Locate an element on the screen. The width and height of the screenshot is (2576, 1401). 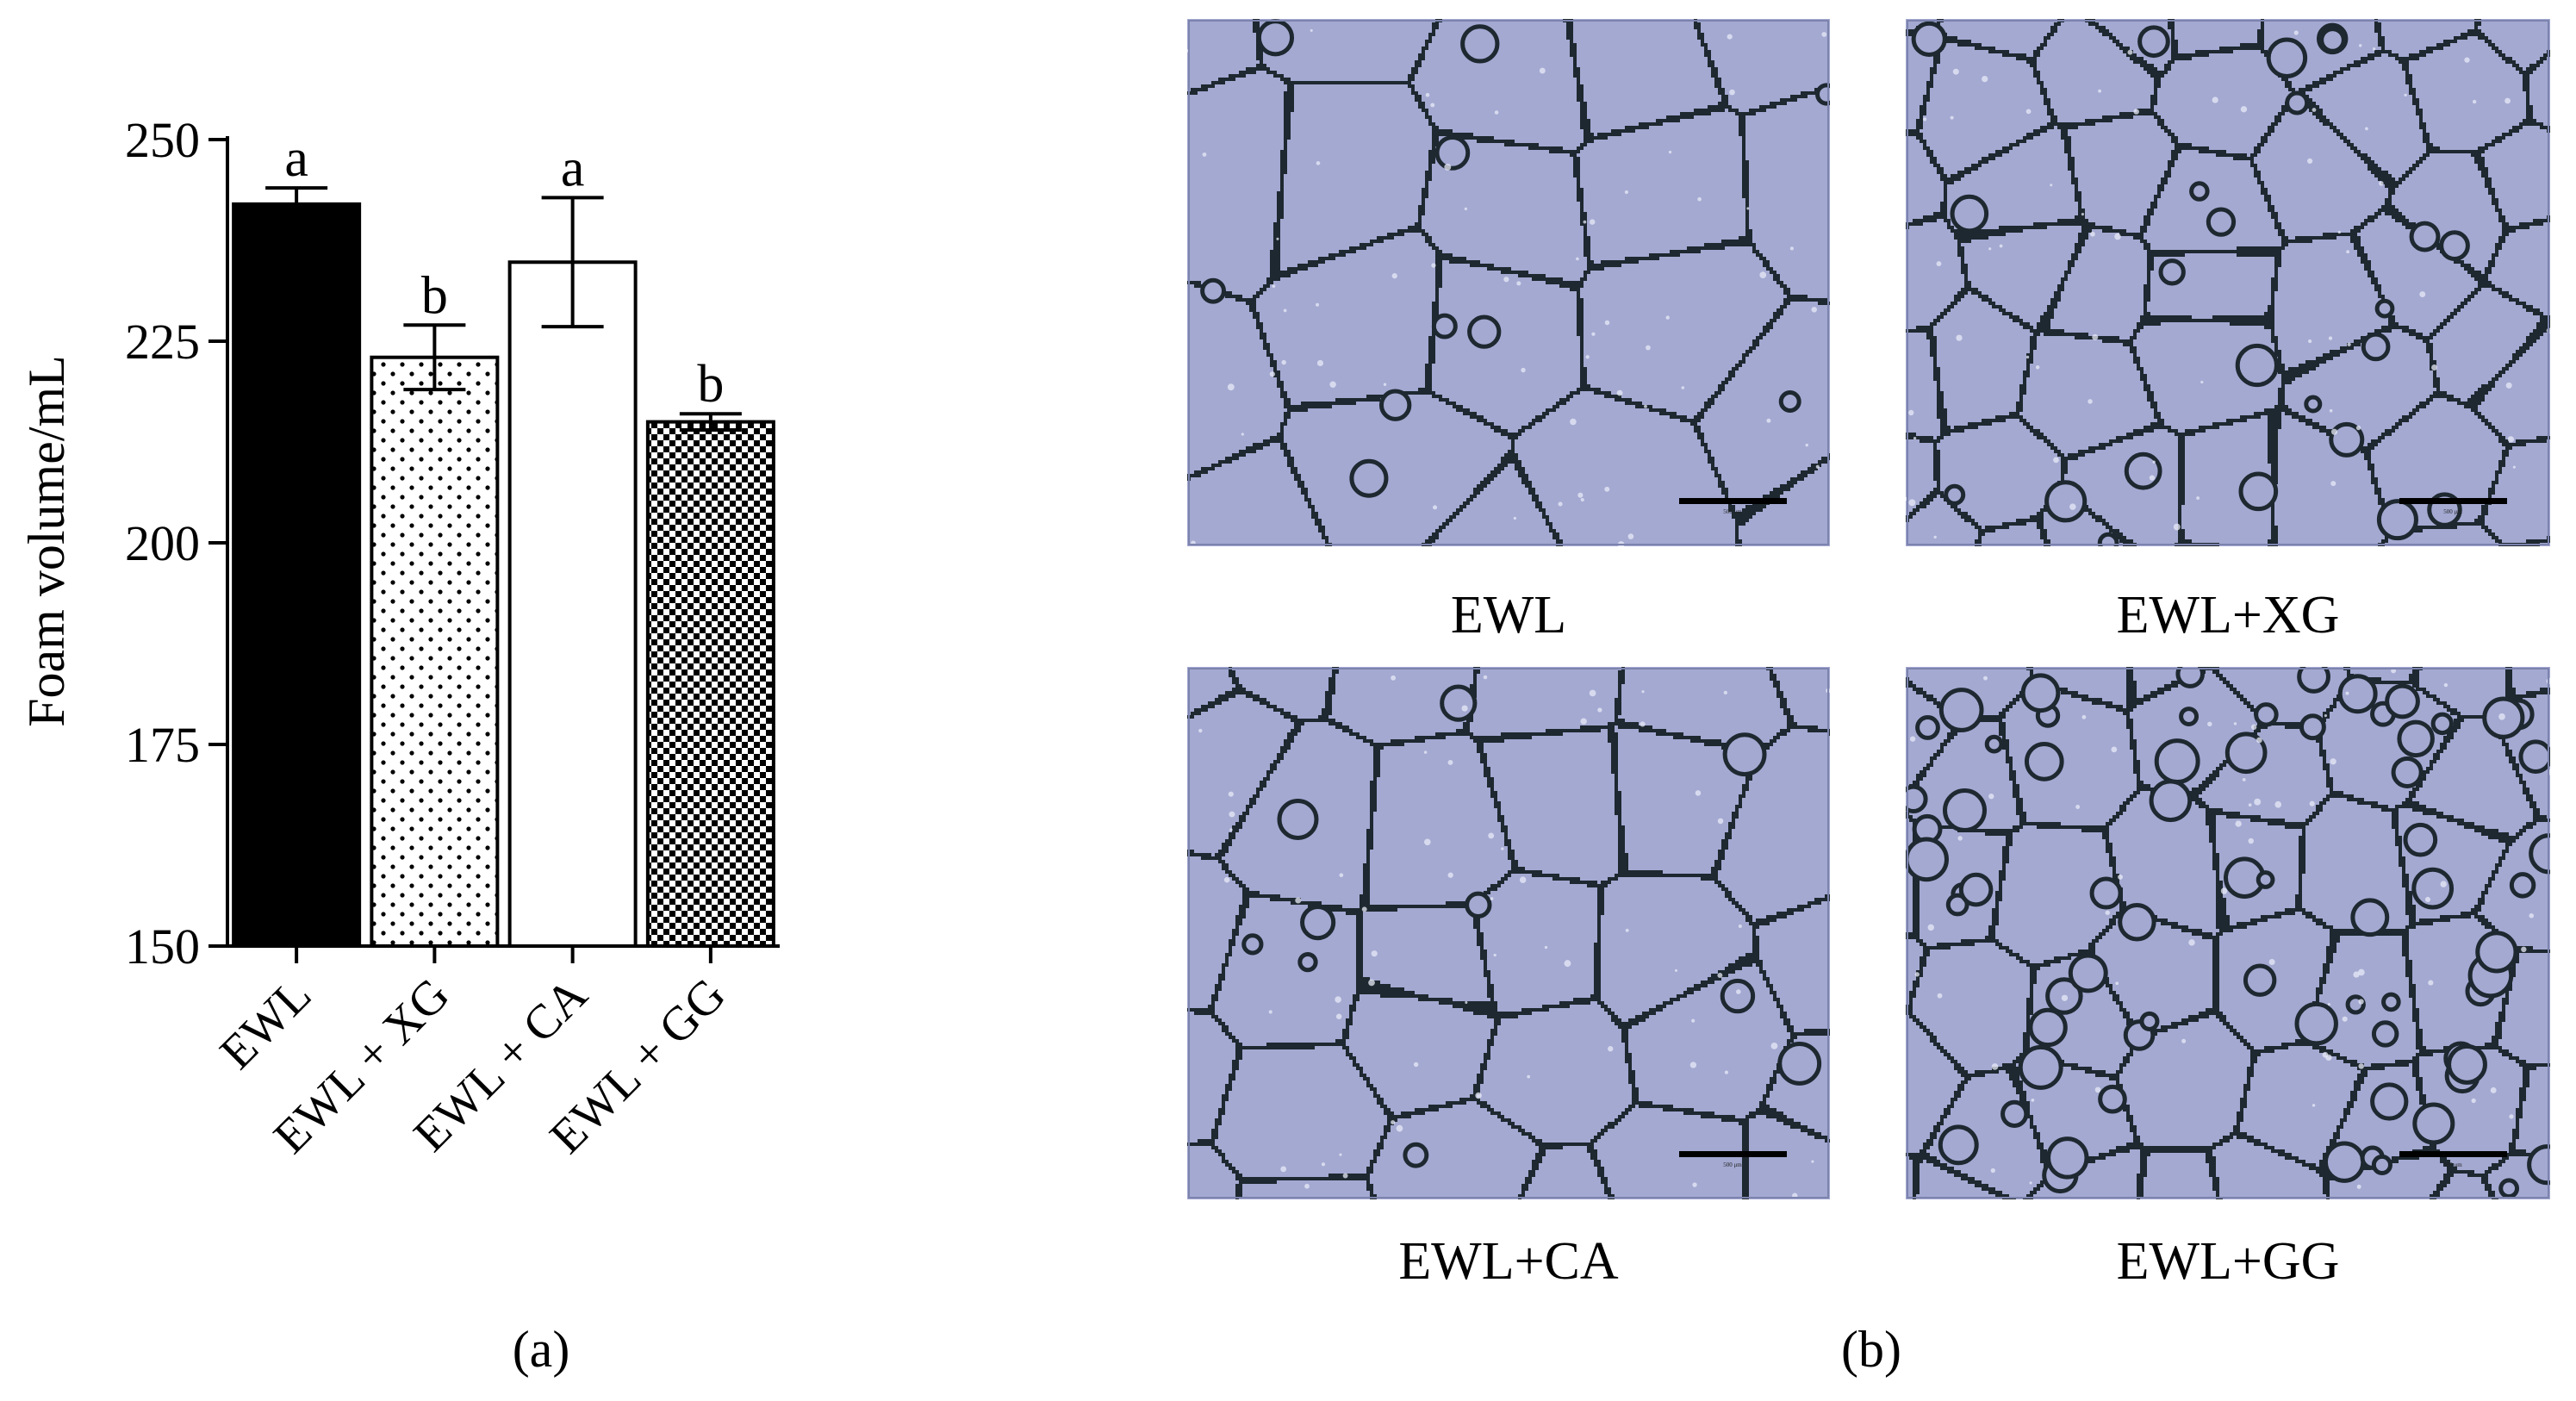
scale-bar-2: 500 μm is located at coordinates (1733, 1160).